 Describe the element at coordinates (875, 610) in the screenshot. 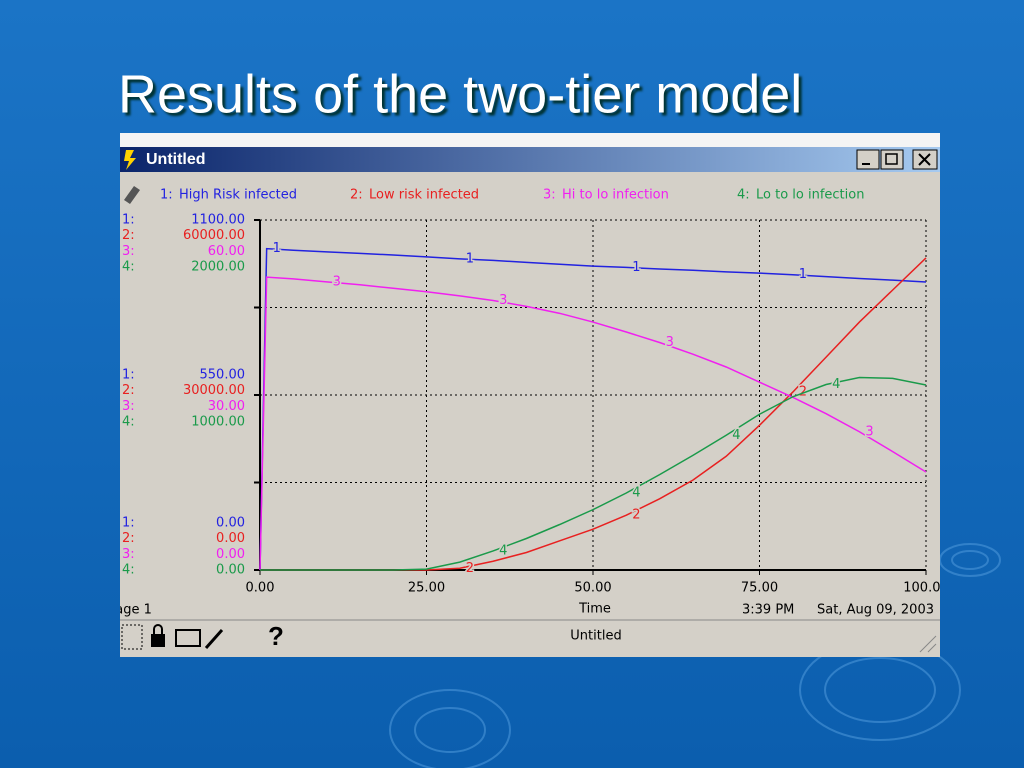

I see `date-stamp: Sat, Aug 09, 2003` at that location.